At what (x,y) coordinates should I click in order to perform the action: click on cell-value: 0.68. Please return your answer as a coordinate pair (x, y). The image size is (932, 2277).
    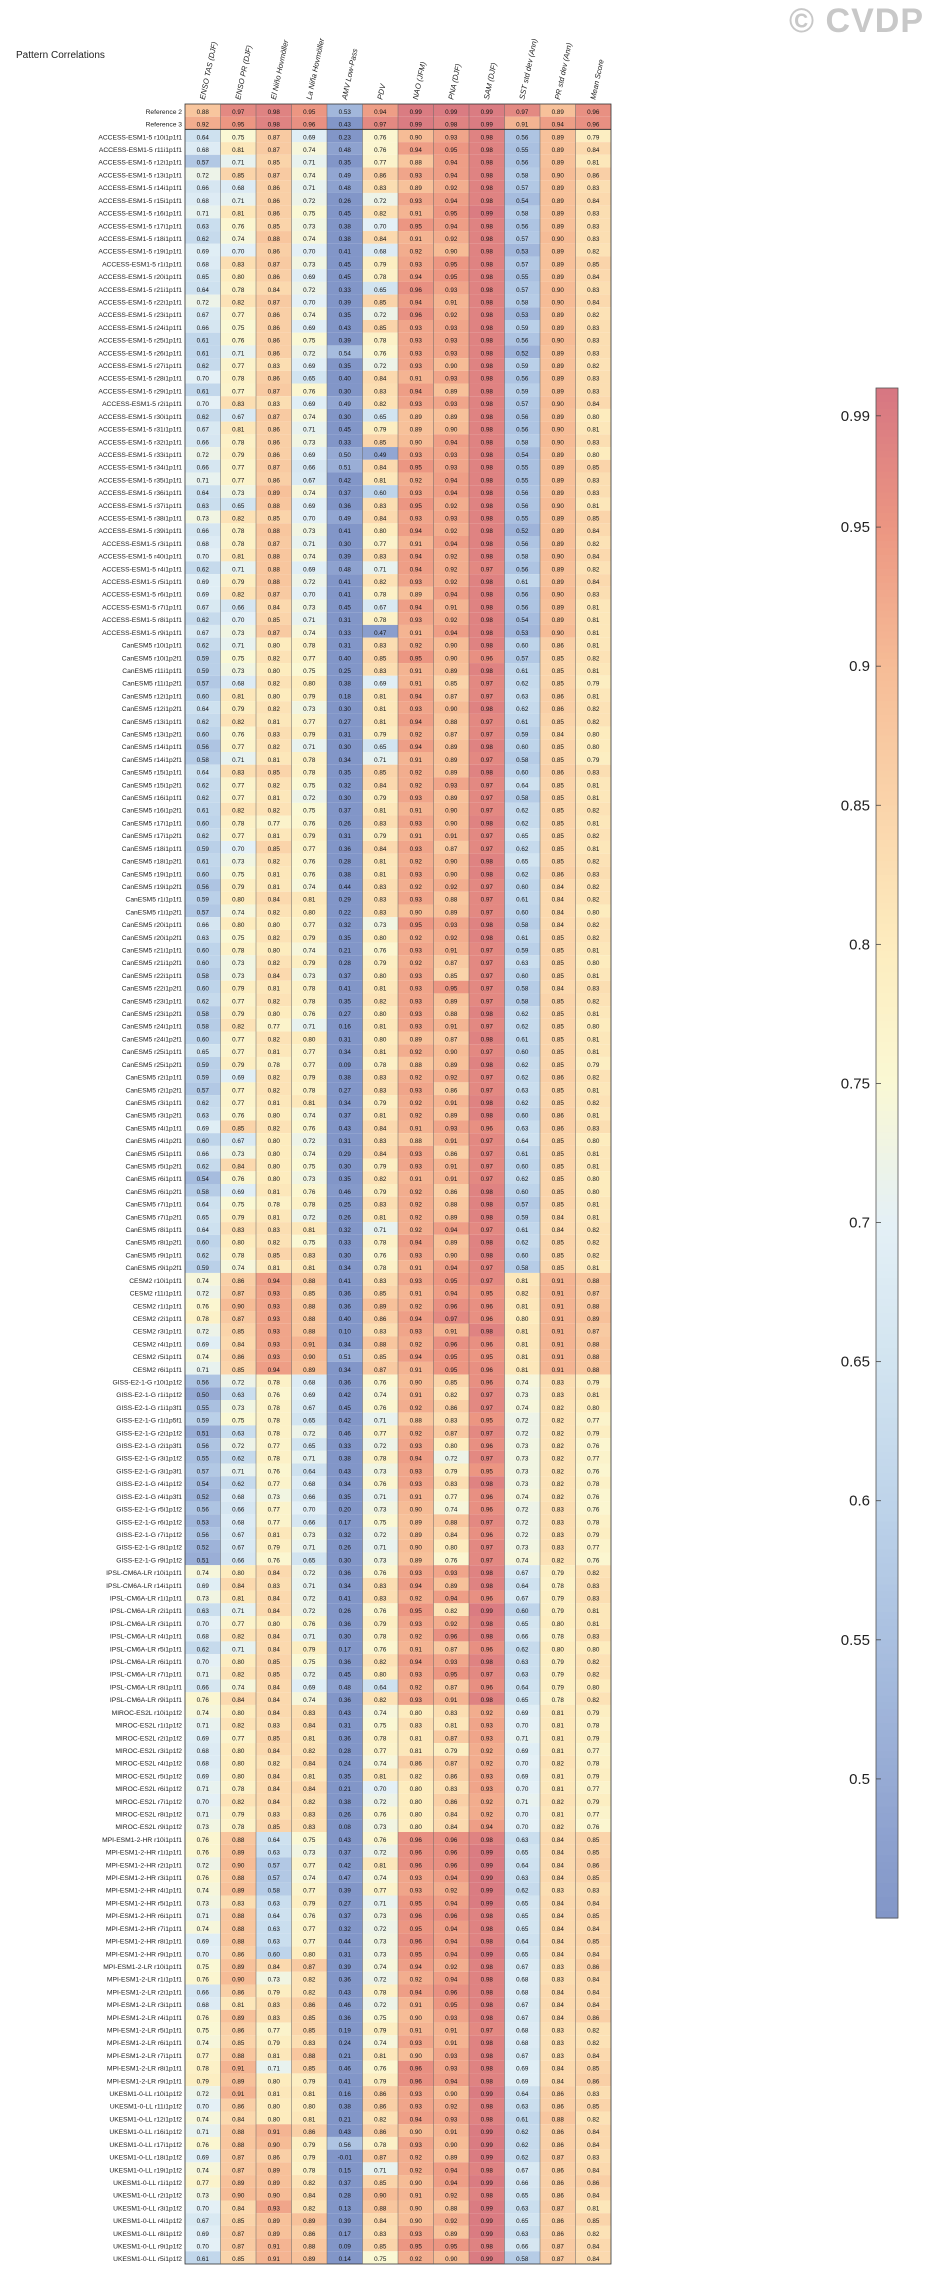
    Looking at the image, I should click on (309, 1382).